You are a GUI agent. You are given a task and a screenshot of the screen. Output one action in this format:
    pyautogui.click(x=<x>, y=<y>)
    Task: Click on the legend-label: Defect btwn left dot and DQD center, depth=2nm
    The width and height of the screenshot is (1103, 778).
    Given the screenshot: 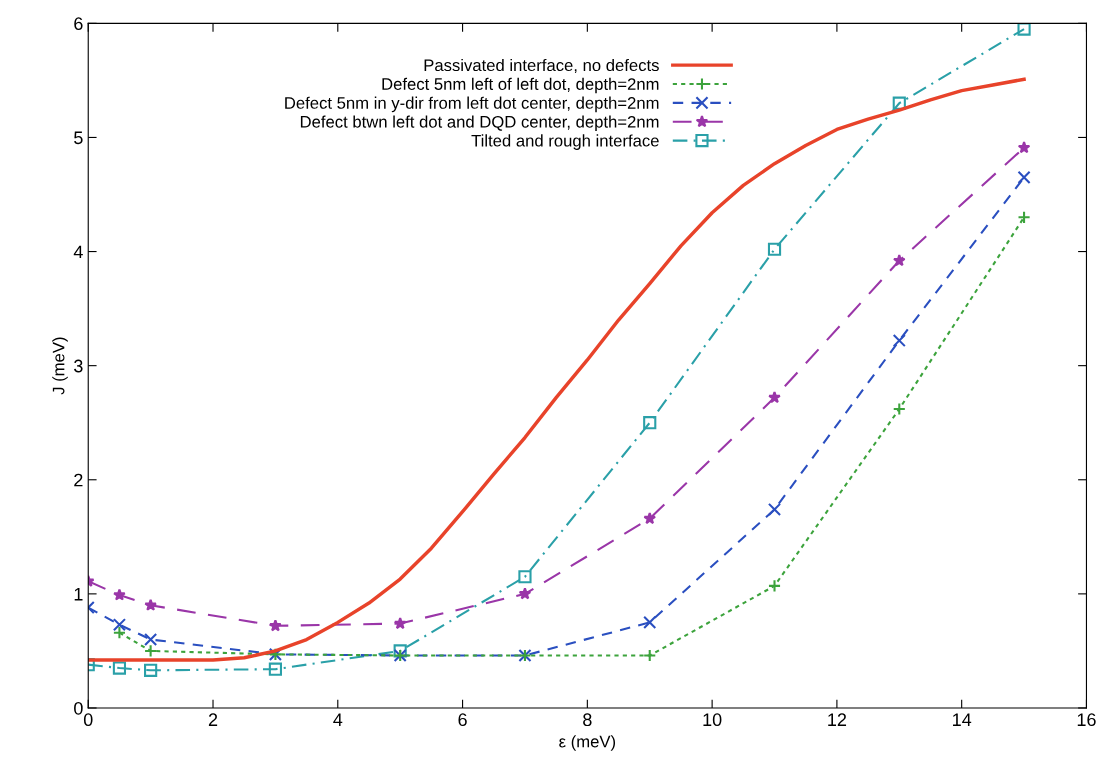 What is the action you would take?
    pyautogui.click(x=479, y=123)
    